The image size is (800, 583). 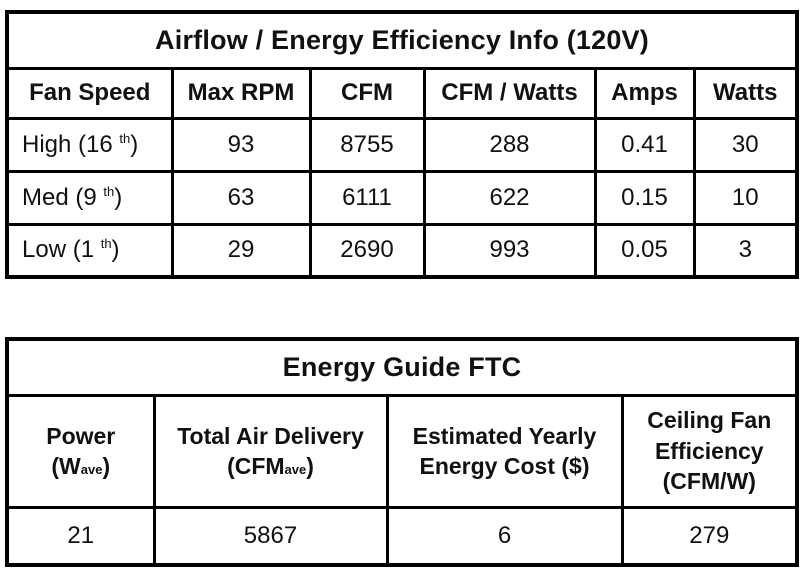 What do you see at coordinates (644, 144) in the screenshot?
I see `cell-amps: 0.41` at bounding box center [644, 144].